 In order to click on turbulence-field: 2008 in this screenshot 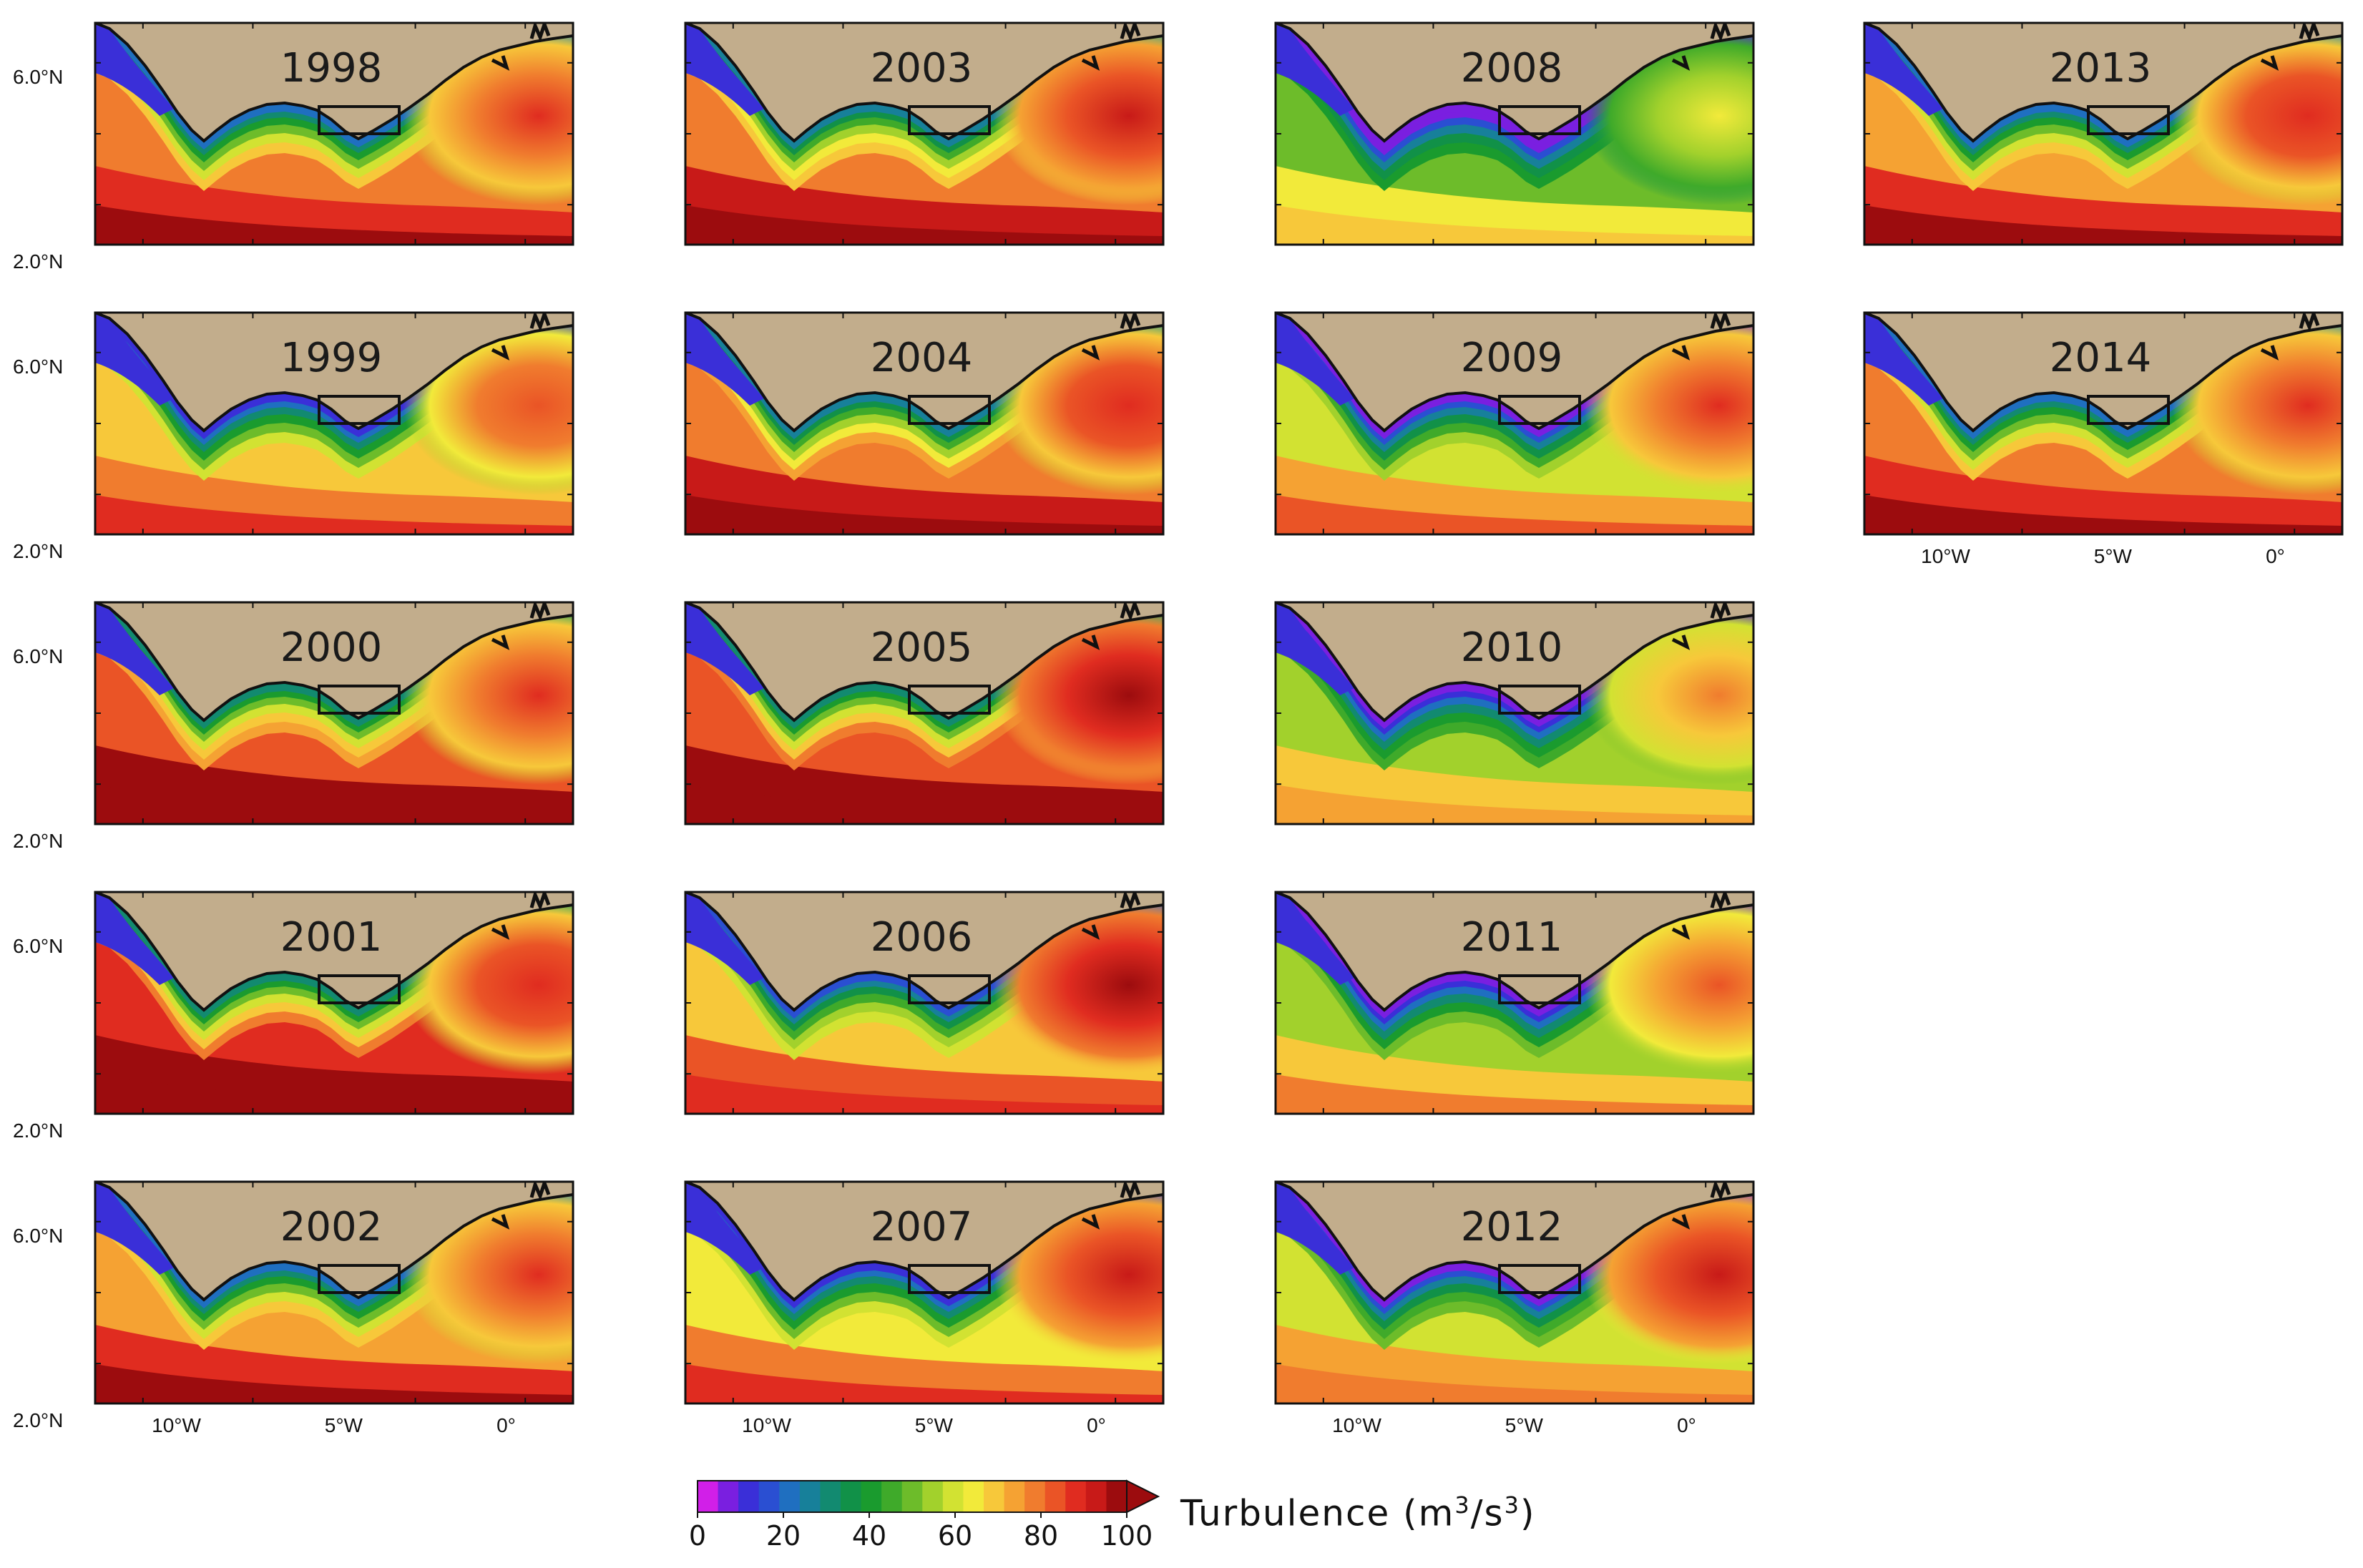, I will do `click(1515, 134)`.